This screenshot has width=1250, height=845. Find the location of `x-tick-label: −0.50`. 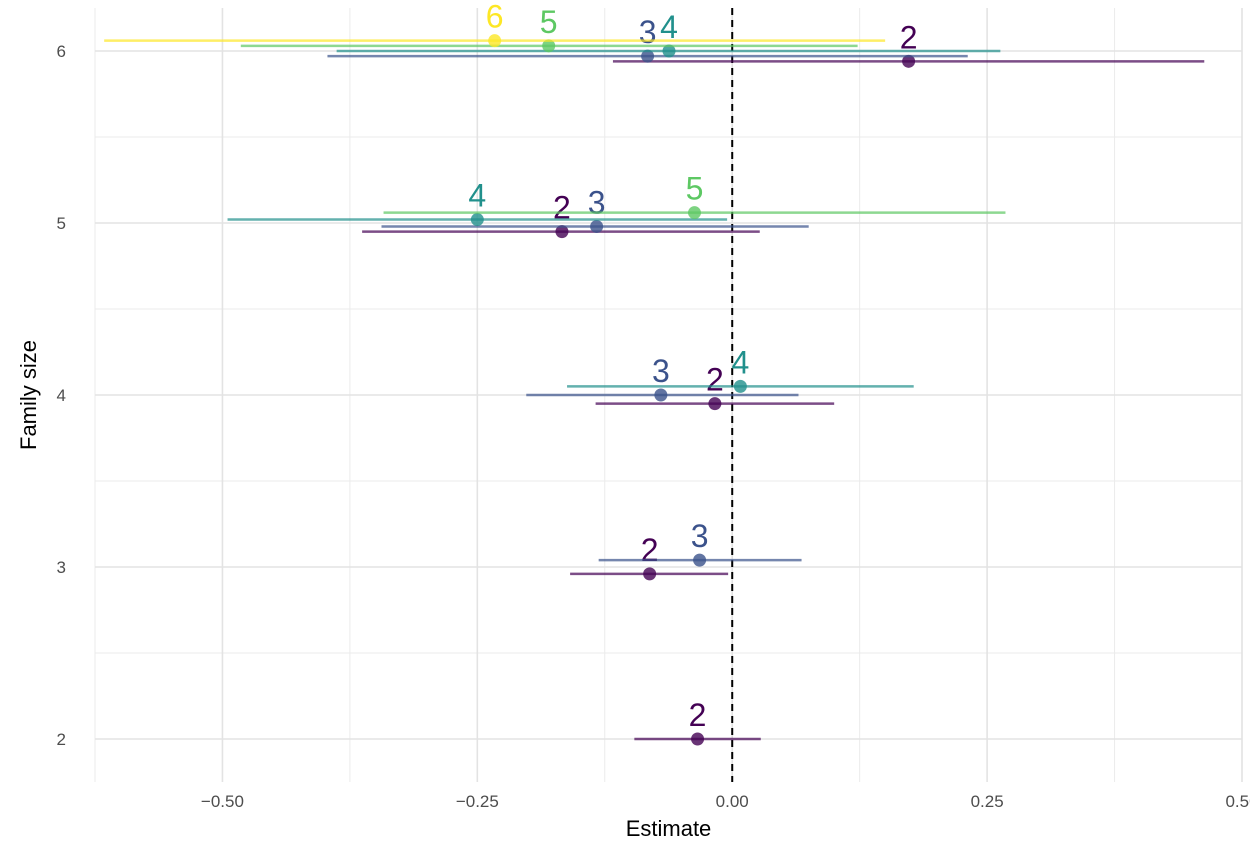

x-tick-label: −0.50 is located at coordinates (222, 801).